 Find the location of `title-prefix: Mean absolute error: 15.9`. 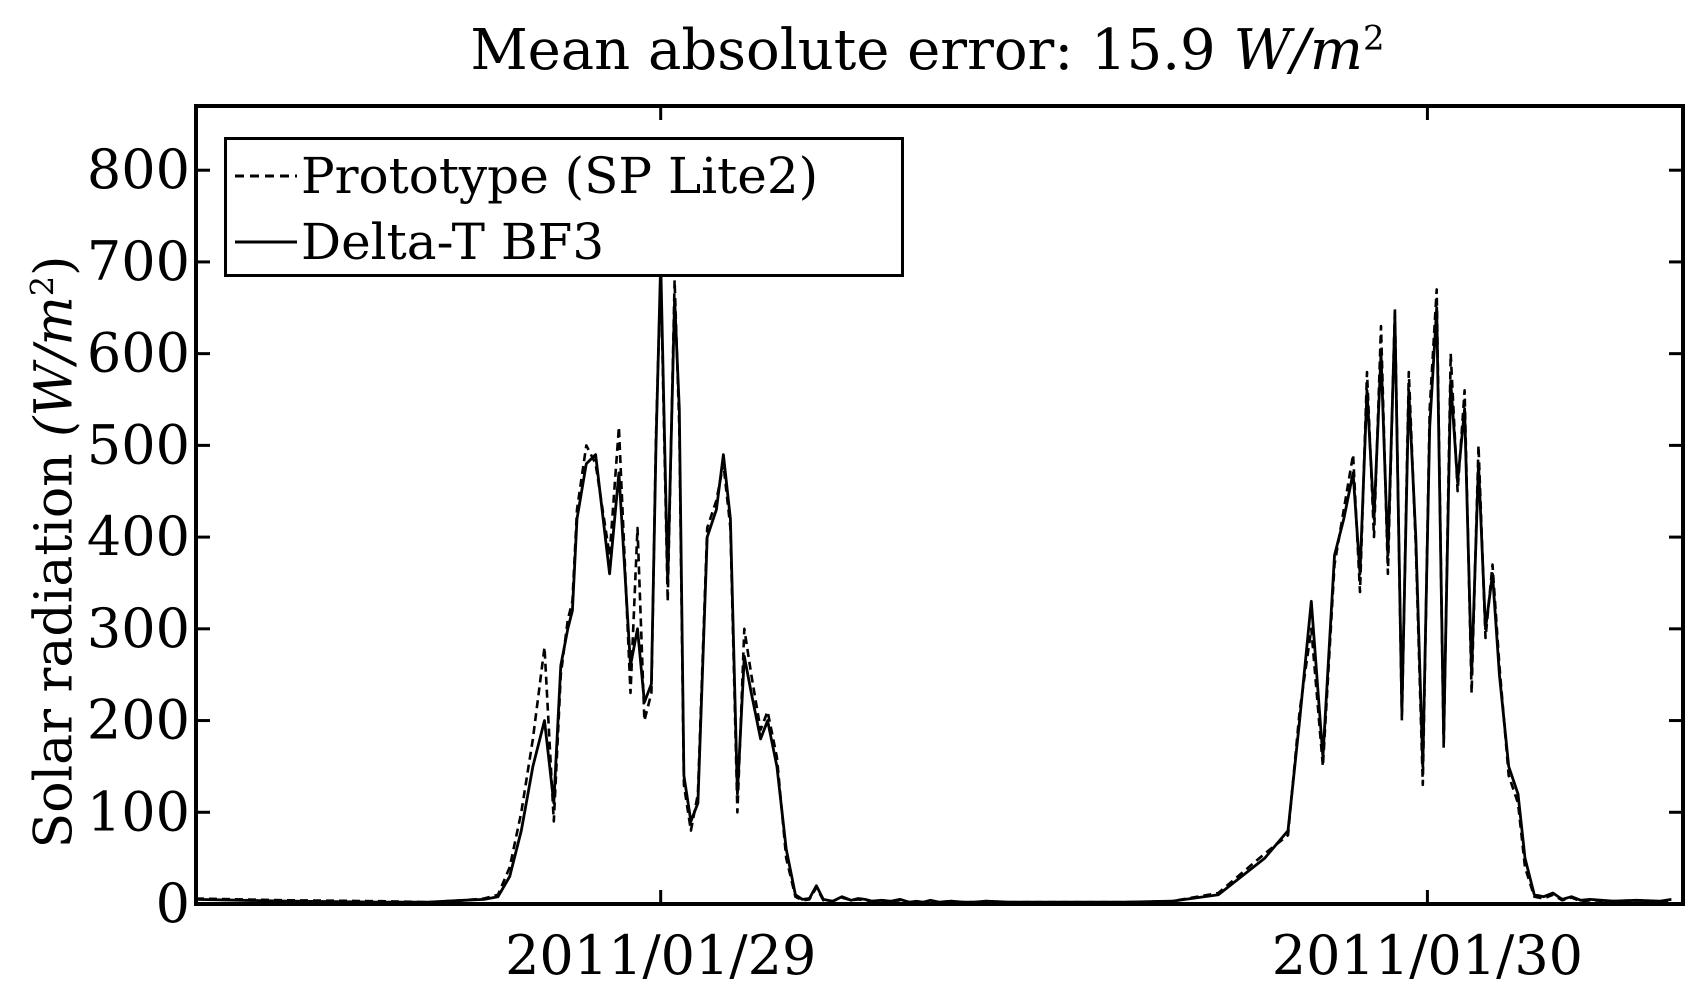

title-prefix: Mean absolute error: 15.9 is located at coordinates (843, 50).